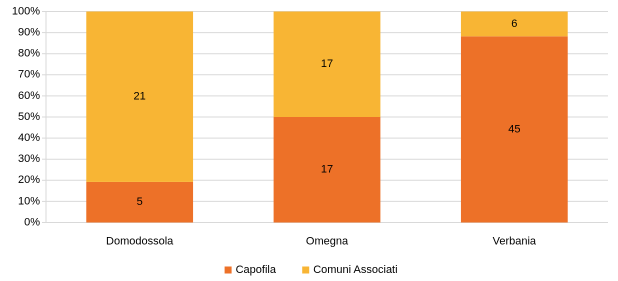  I want to click on legend-label: Comuni Associati, so click(355, 270).